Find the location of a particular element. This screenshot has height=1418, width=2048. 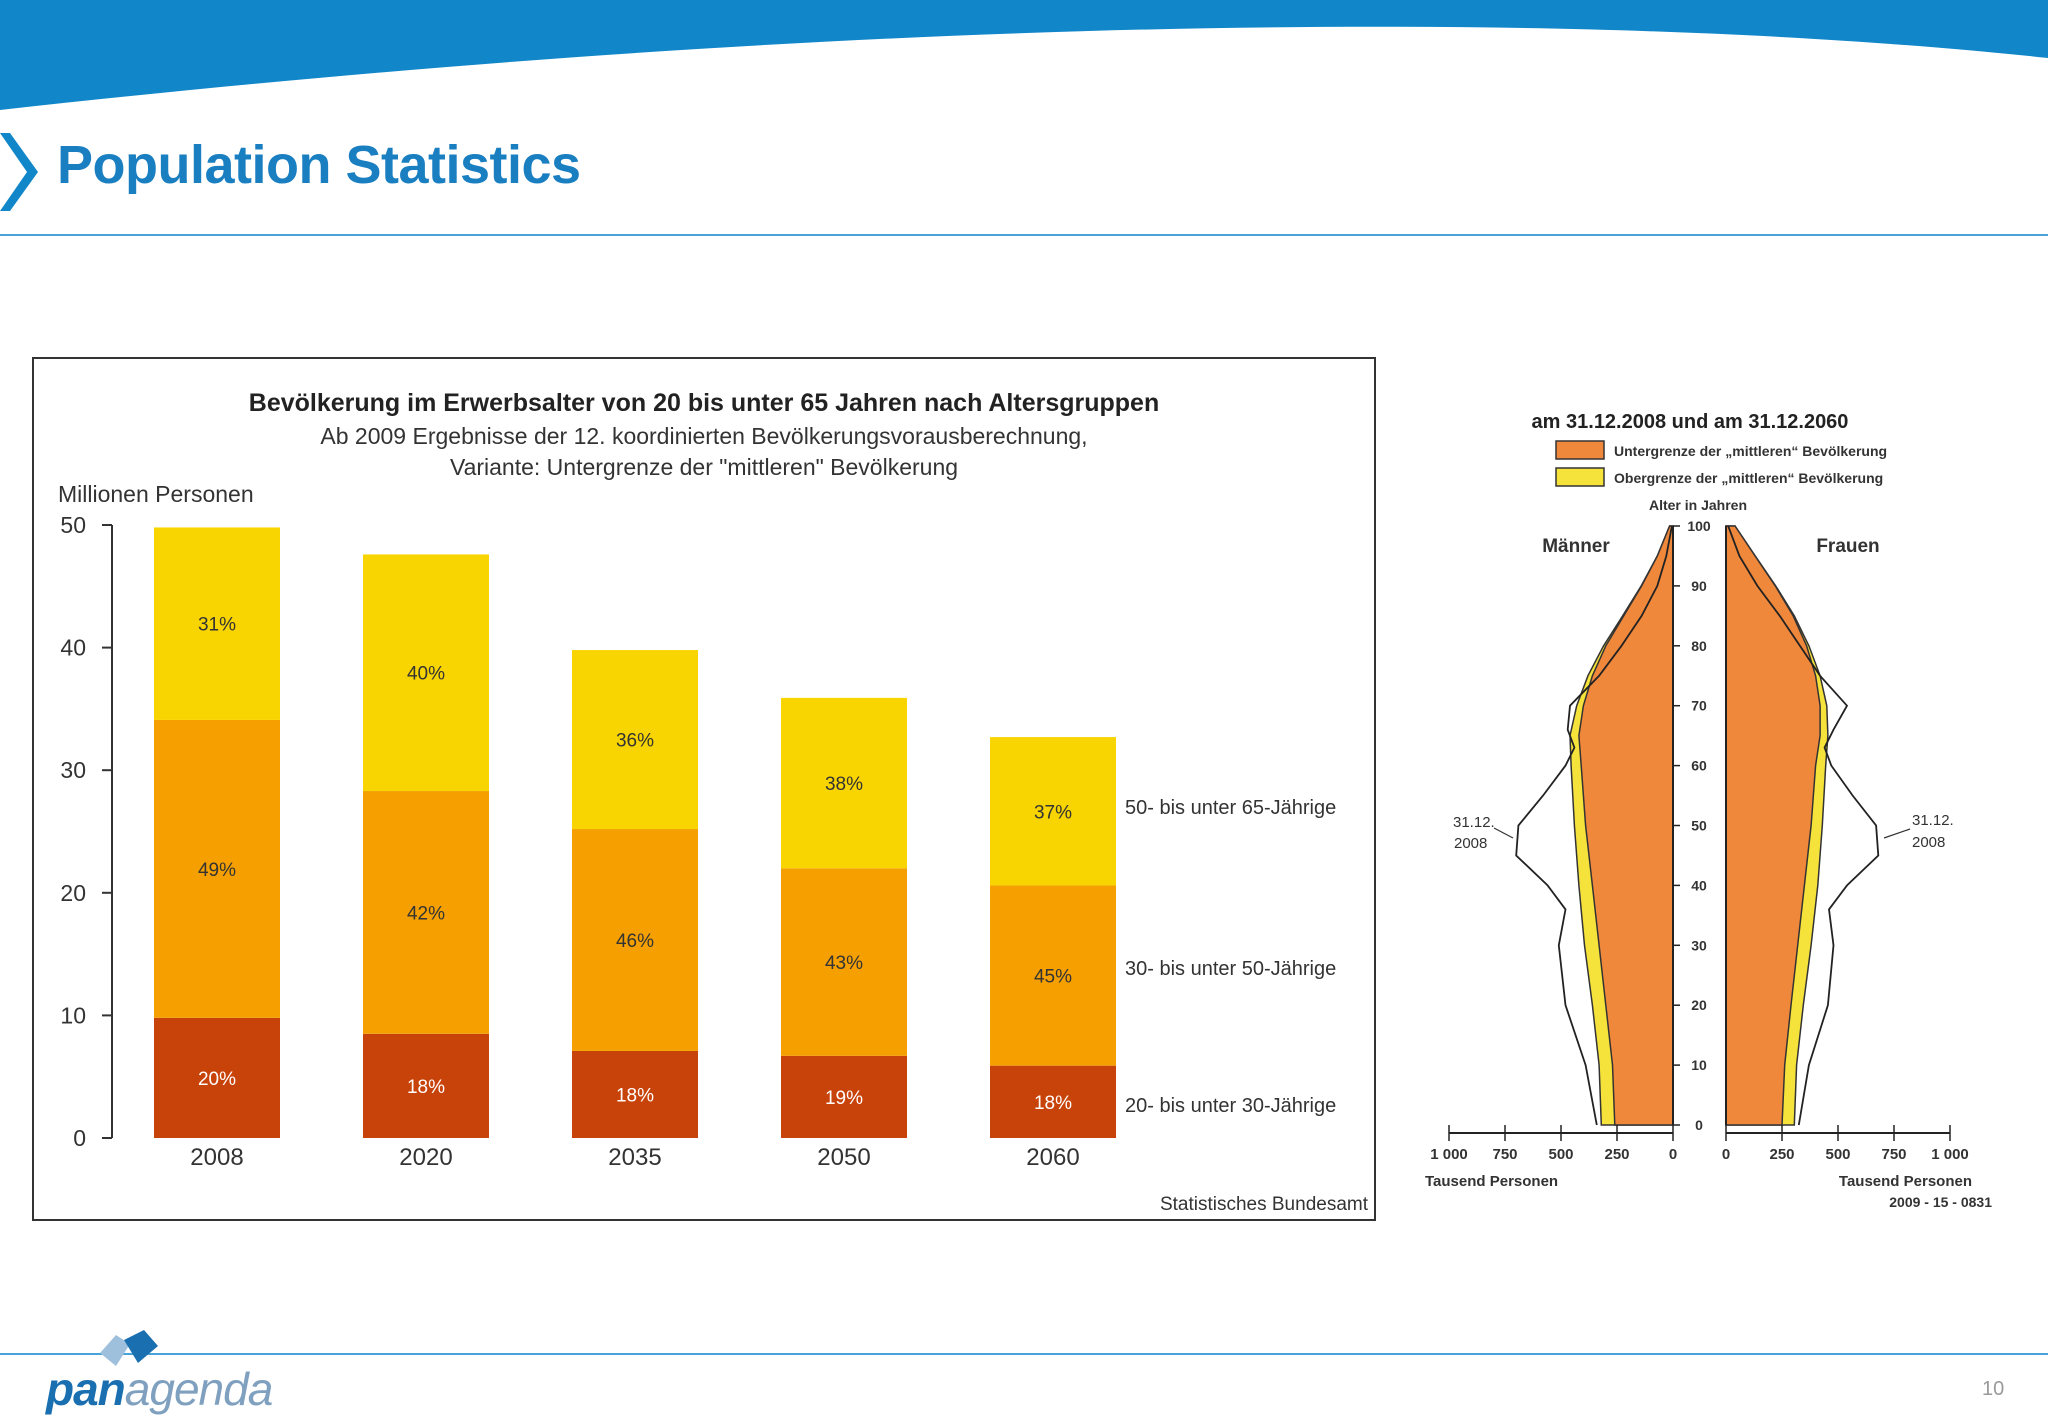

brand-logo: panagenda is located at coordinates (159, 1389).